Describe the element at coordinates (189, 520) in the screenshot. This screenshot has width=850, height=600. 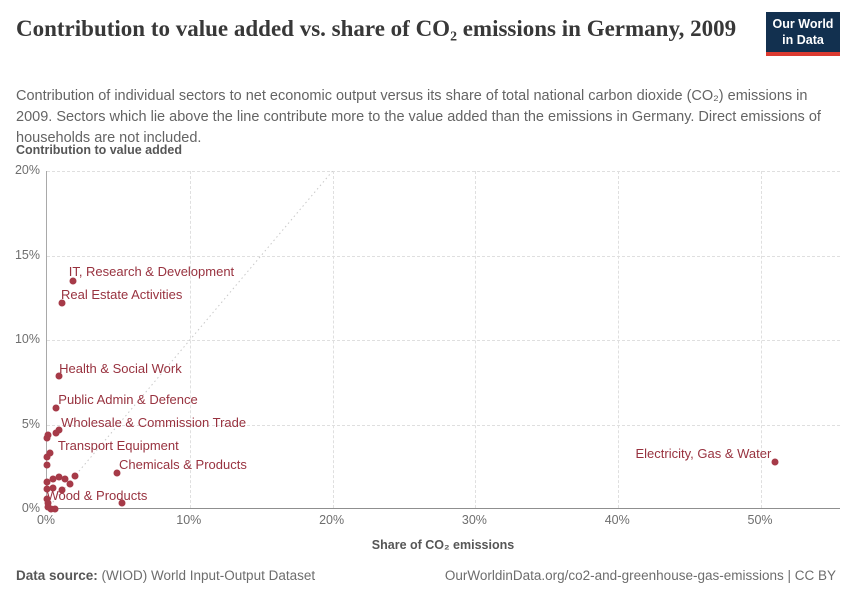
I see `x-tick-label: 10%` at that location.